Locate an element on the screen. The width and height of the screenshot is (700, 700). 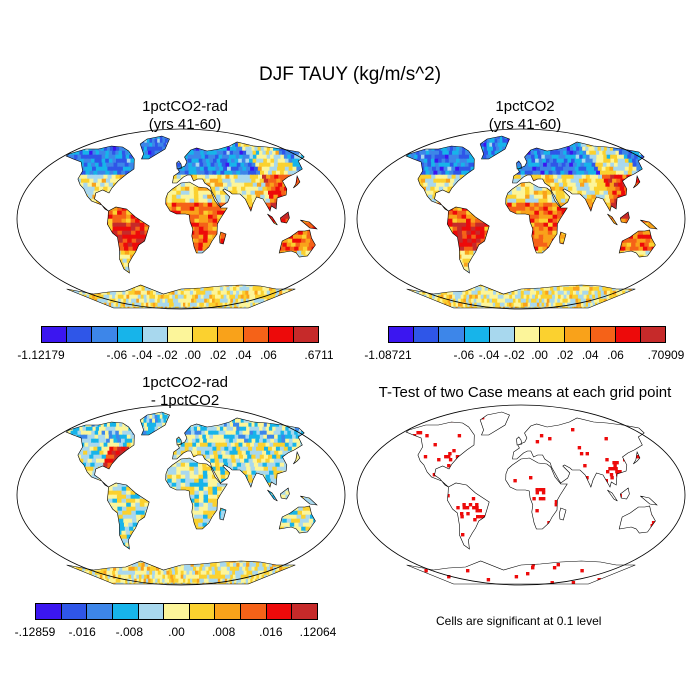
colorbar-tick-label: .016 is located at coordinates (271, 632).